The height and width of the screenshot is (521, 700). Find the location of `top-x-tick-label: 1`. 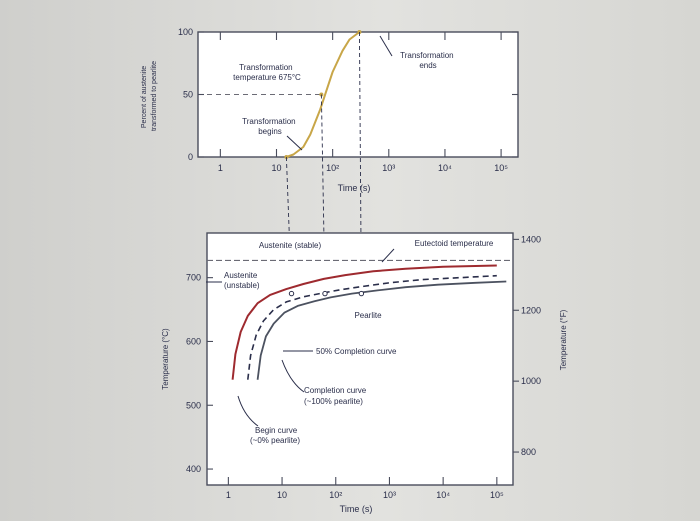

top-x-tick-label: 1 is located at coordinates (220, 168).